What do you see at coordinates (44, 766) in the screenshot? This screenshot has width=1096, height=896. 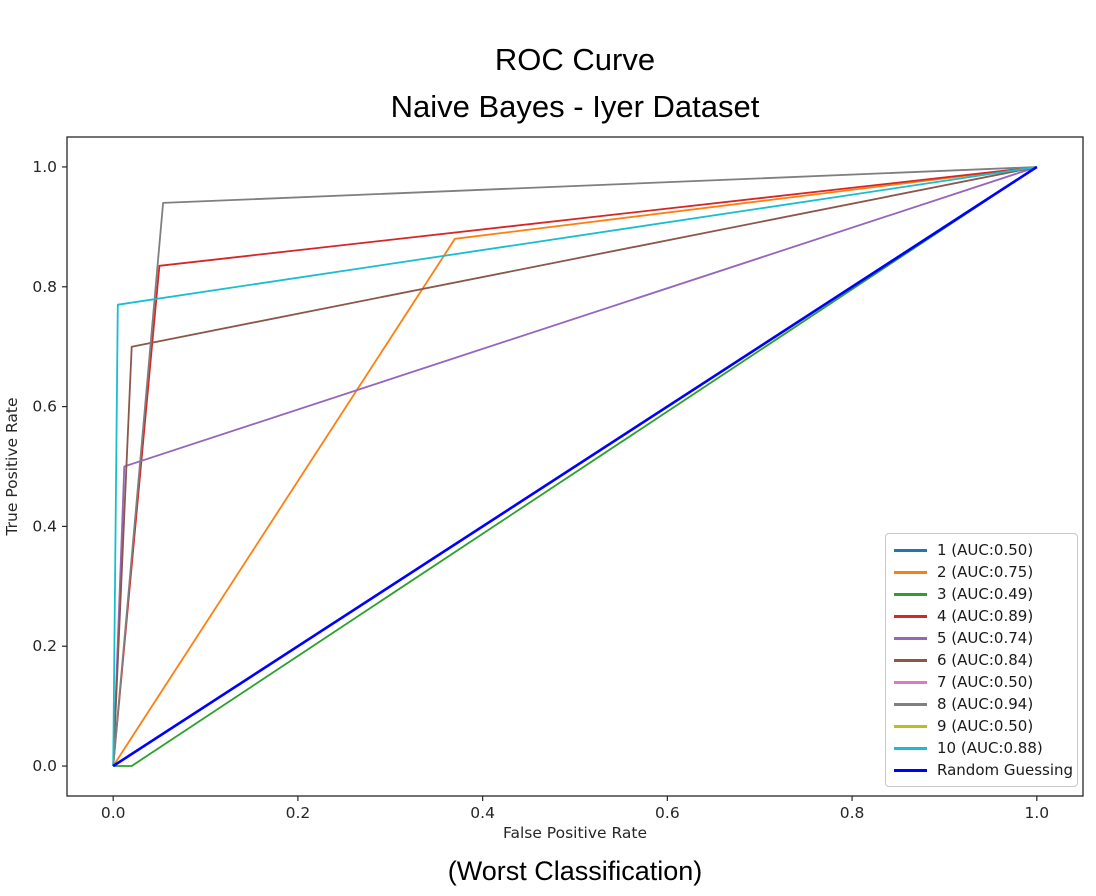 I see `y-tick-label: 0.0` at bounding box center [44, 766].